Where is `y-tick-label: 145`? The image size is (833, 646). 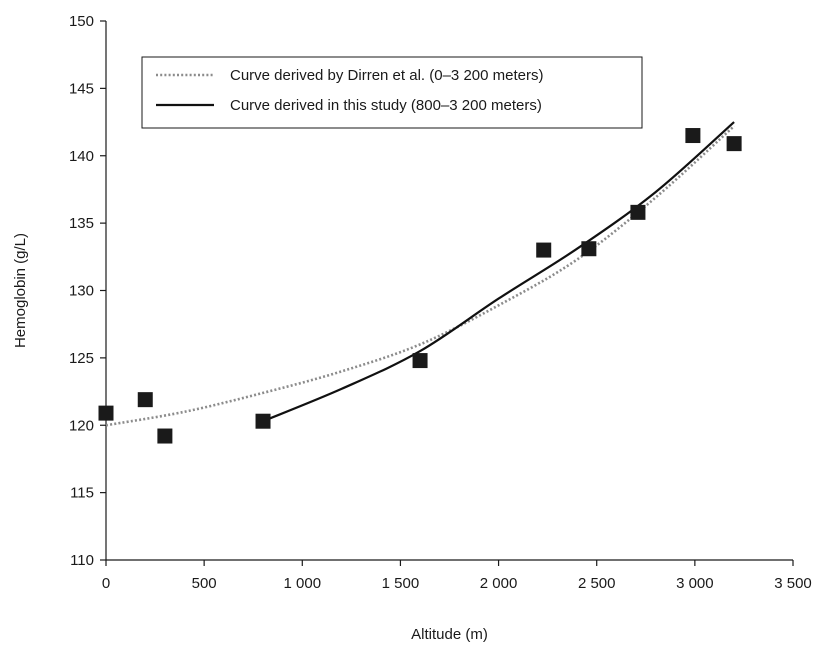 y-tick-label: 145 is located at coordinates (81, 88).